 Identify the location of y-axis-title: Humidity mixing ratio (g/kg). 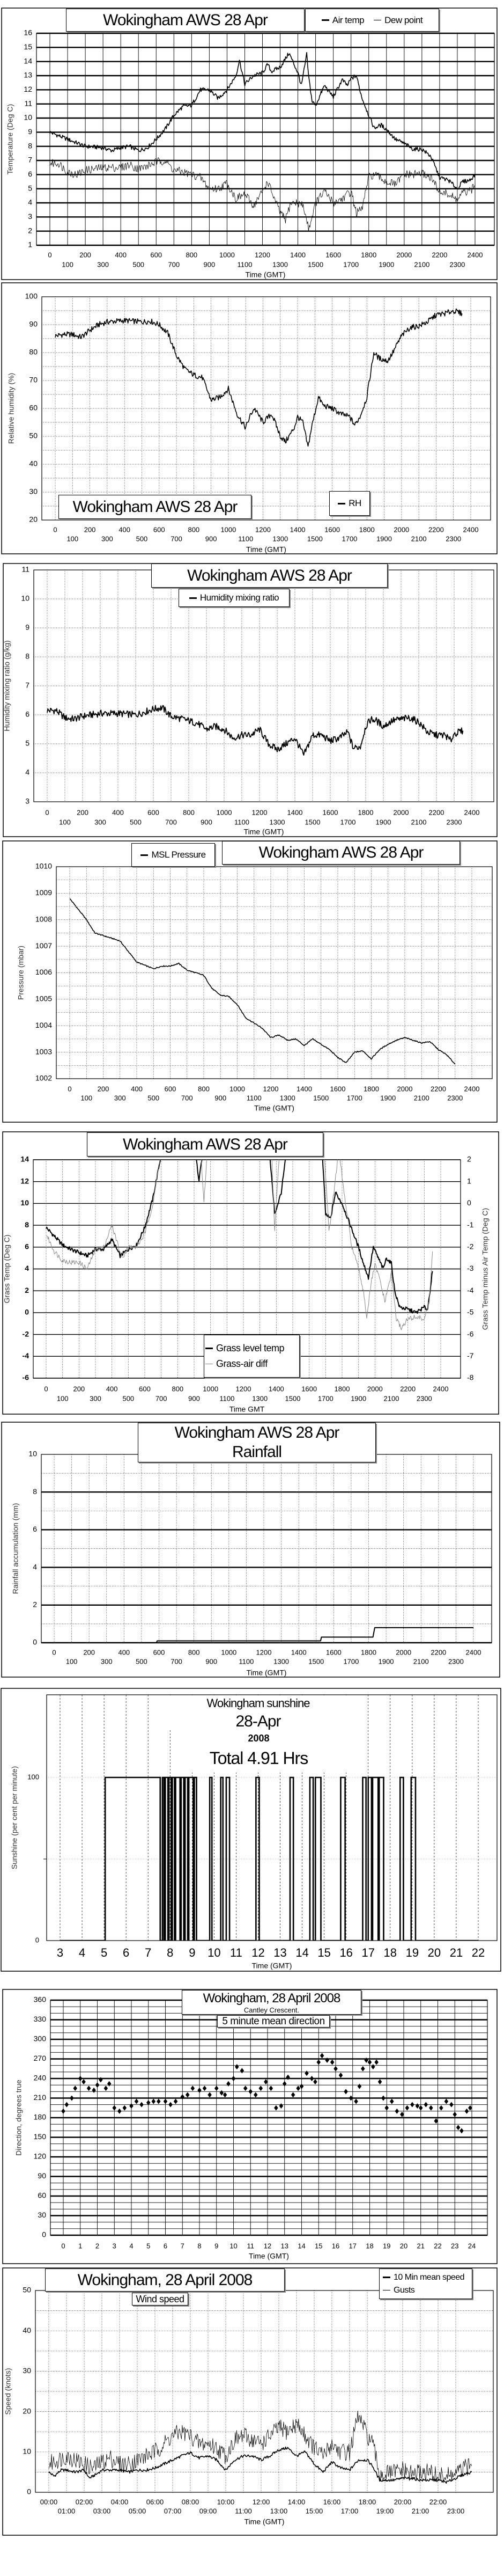
(7, 685).